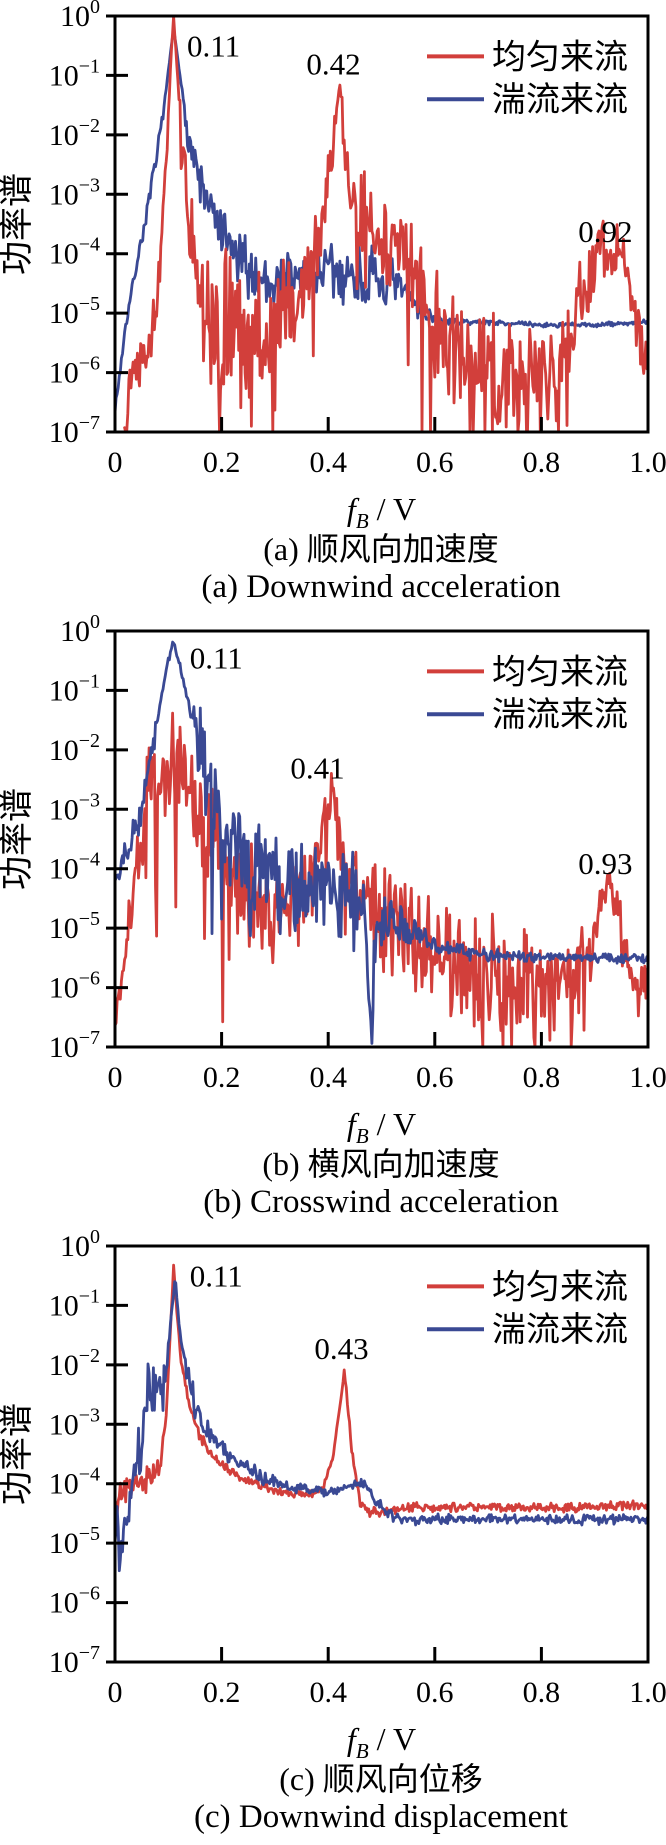 This screenshot has height=1845, width=666. Describe the element at coordinates (381, 1164) in the screenshot. I see `chart-b-caption-zh: (b) 横风向加速度` at that location.